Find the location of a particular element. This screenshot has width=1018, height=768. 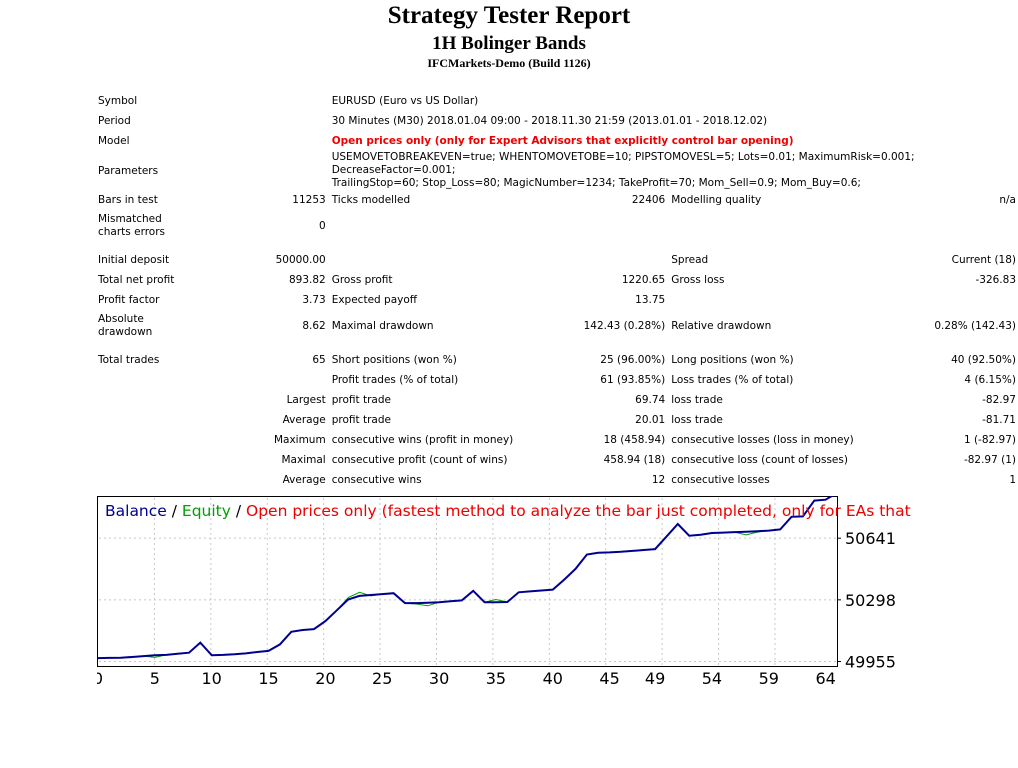

bars-value: 11253 is located at coordinates (309, 200).